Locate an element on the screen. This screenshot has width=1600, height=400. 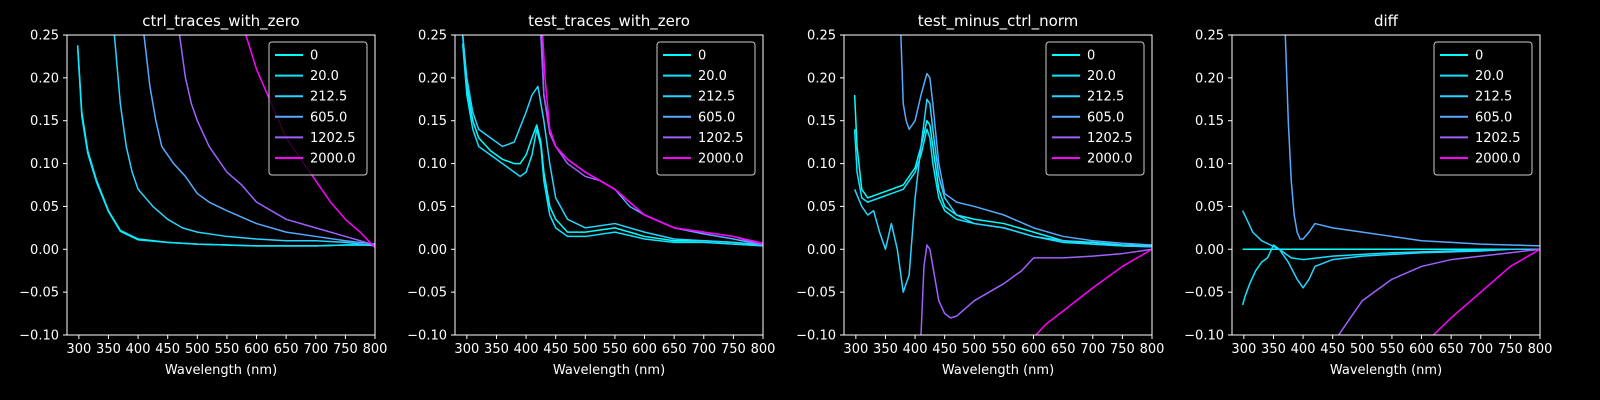
chart-title: test_traces_with_zero is located at coordinates (609, 21).